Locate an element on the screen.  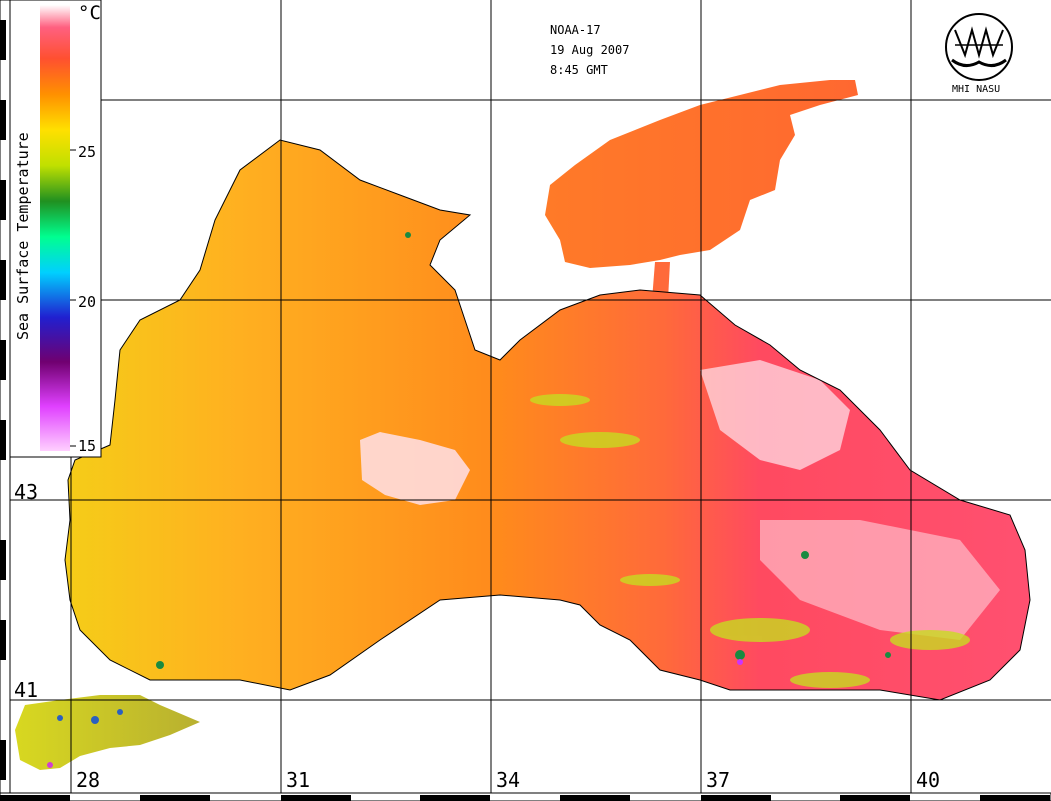
legend-tick-20: 20 is located at coordinates (87, 302).